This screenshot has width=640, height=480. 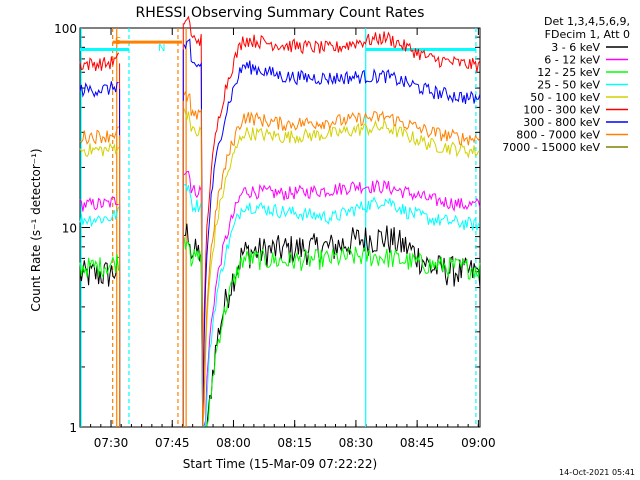 I want to click on legend-label: 7000 - 15000 keV, so click(x=551, y=147).